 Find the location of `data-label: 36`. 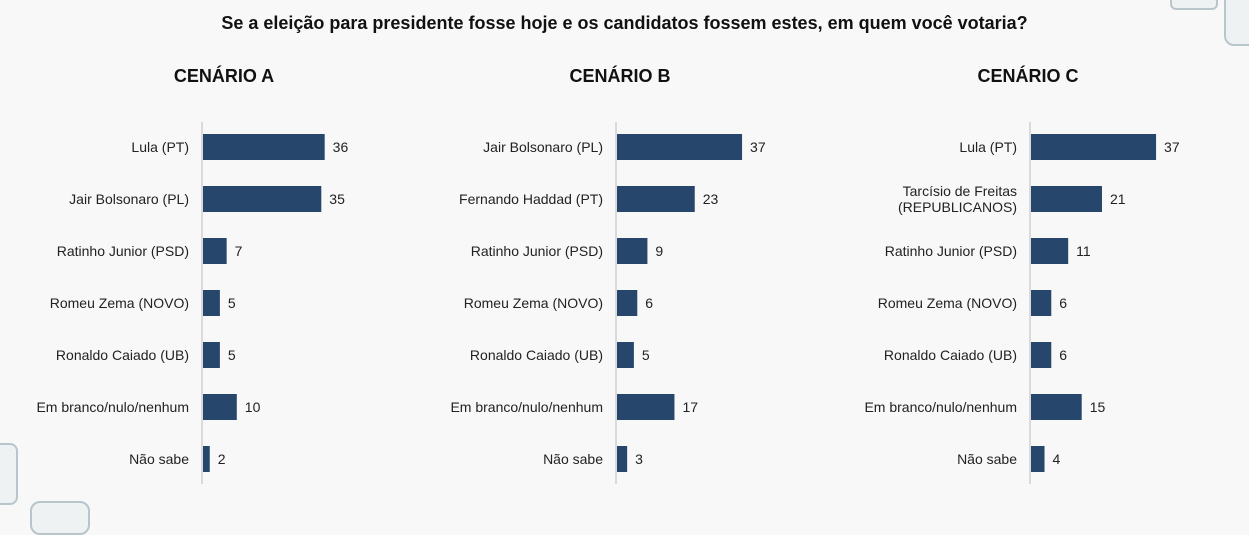

data-label: 36 is located at coordinates (341, 147).